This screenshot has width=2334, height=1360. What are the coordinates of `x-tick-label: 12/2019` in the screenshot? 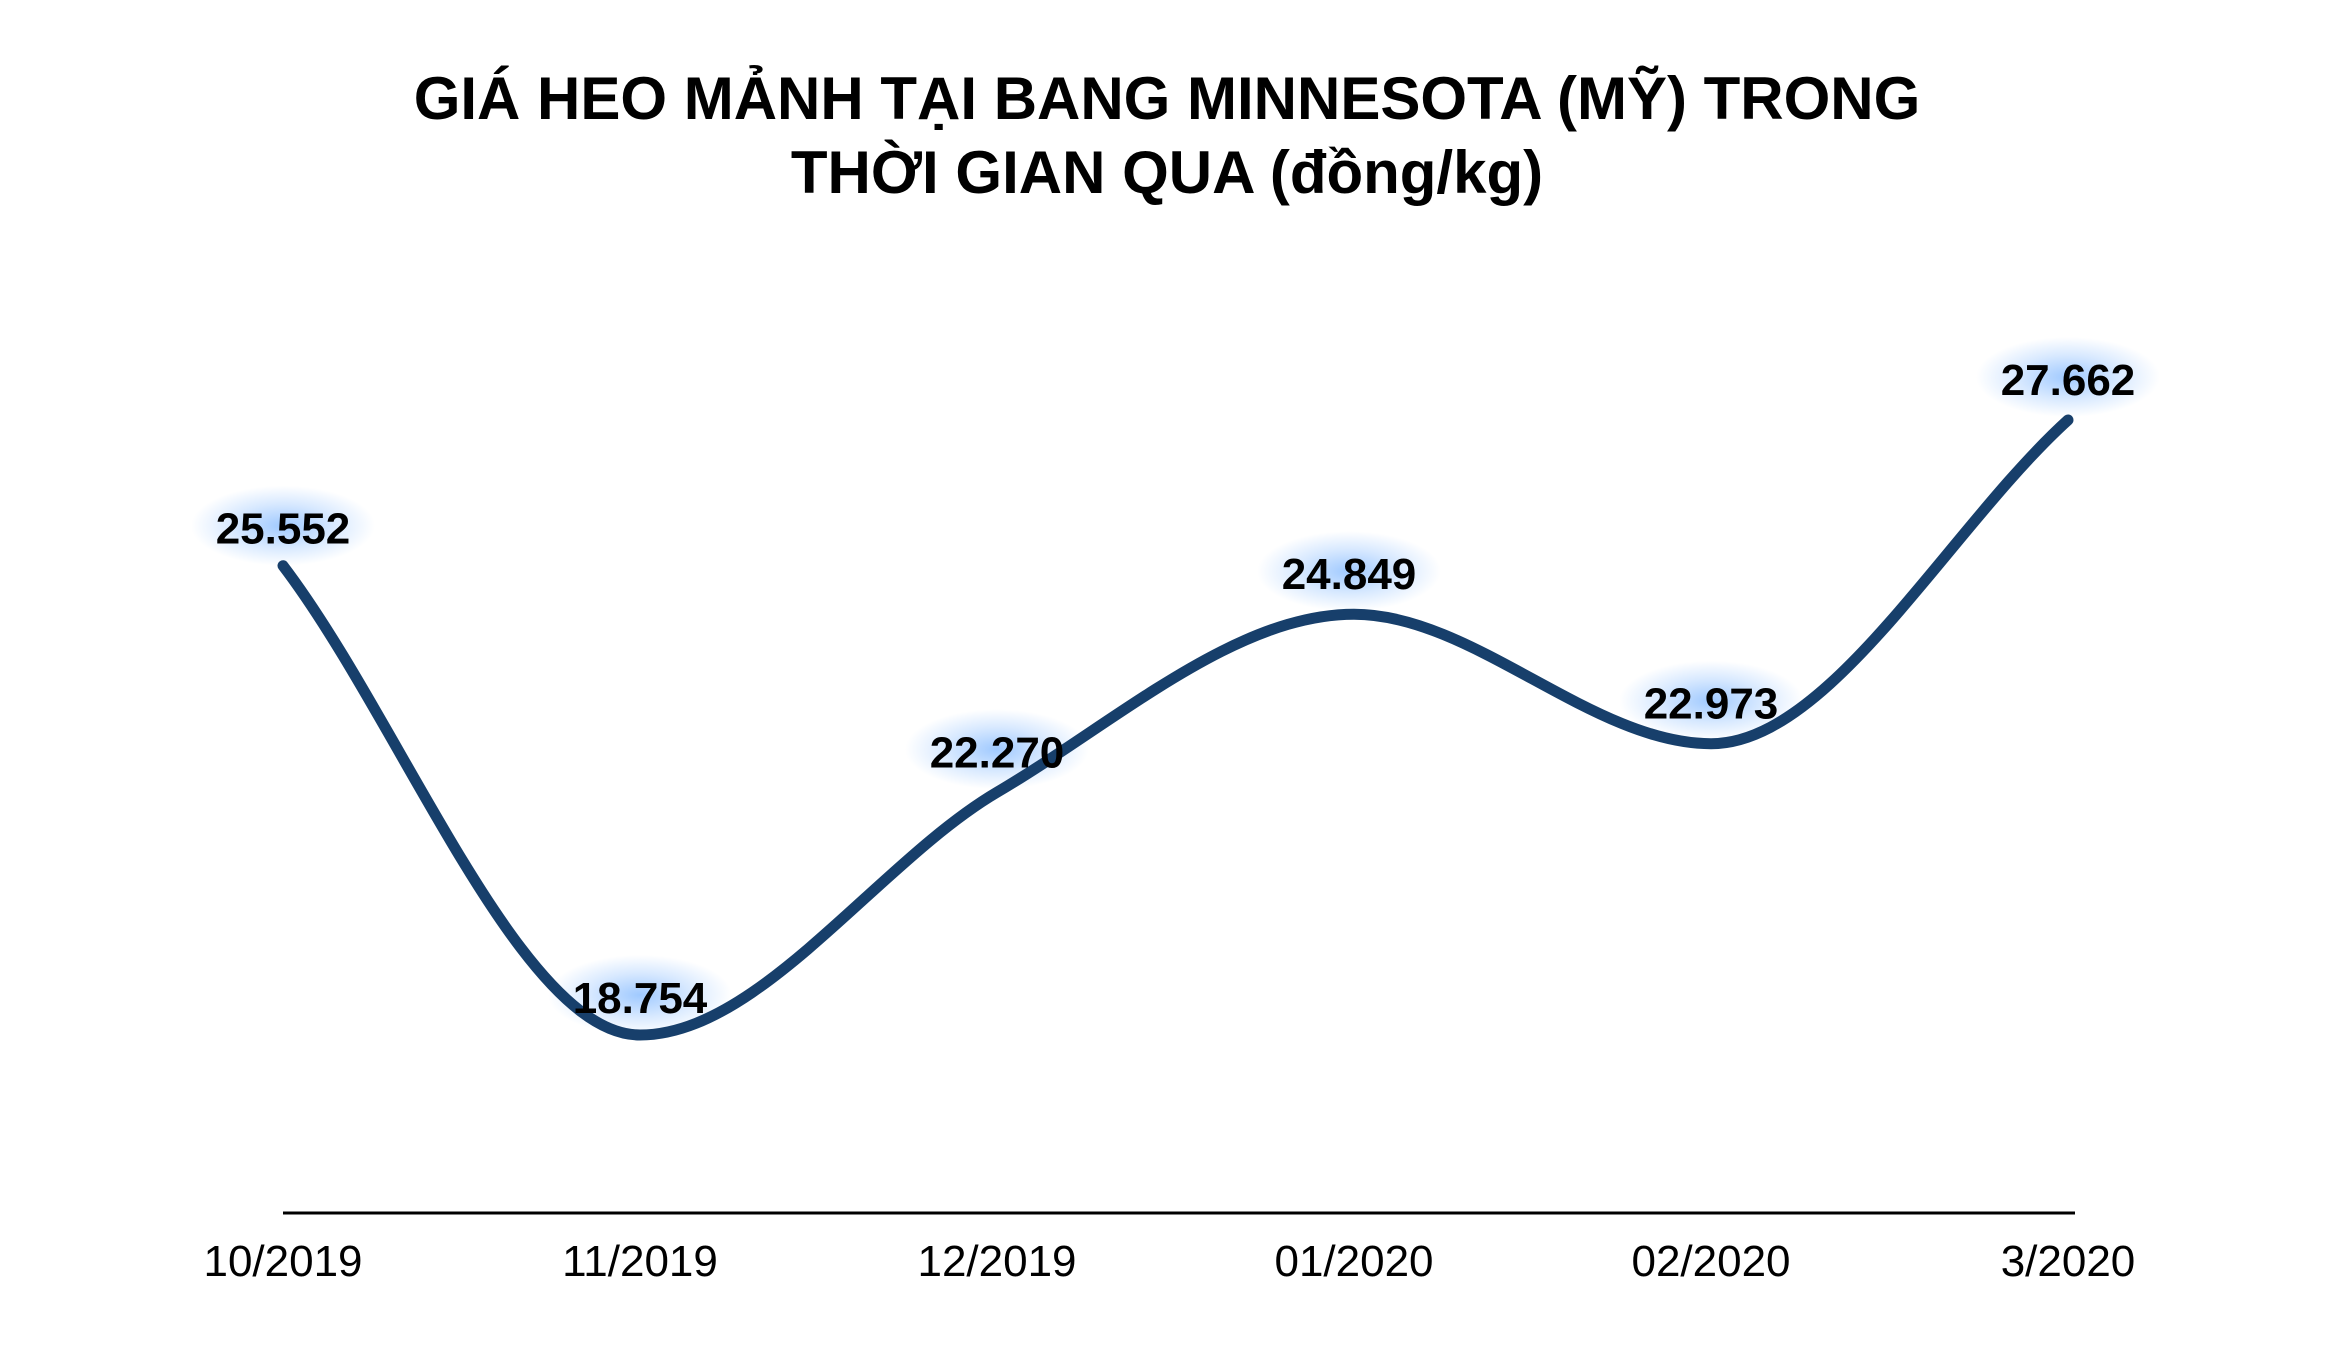 It's located at (996, 1261).